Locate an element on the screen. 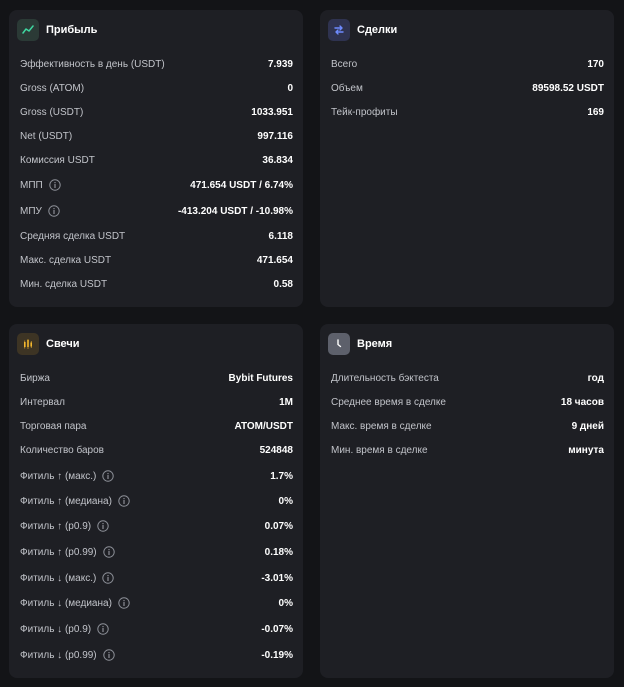  stat-value: год is located at coordinates (595, 378).